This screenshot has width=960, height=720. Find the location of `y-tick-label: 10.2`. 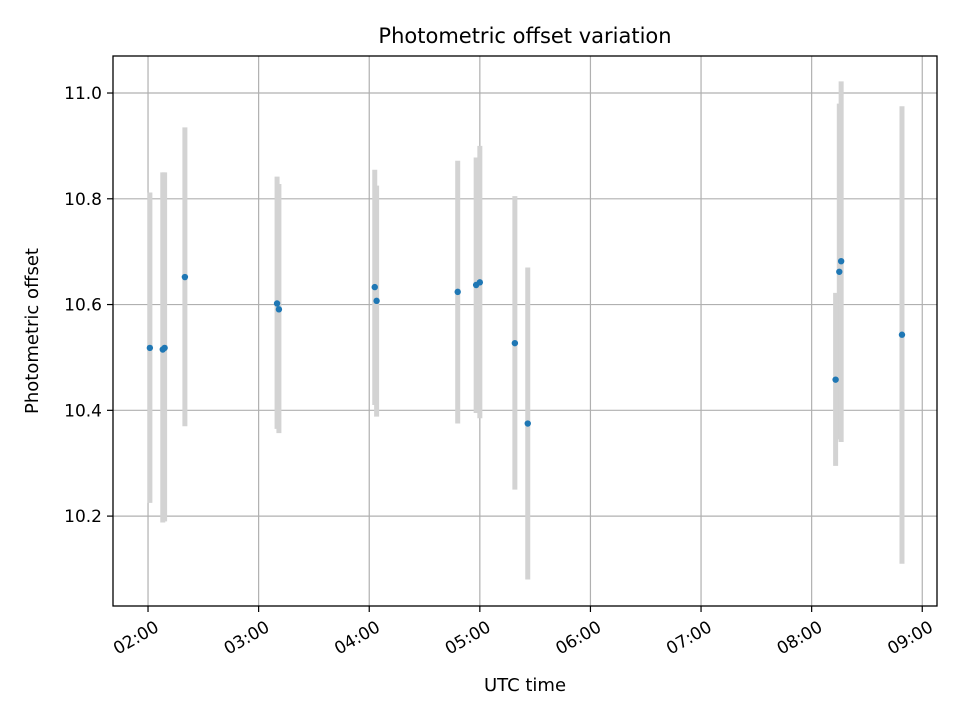

y-tick-label: 10.2 is located at coordinates (83, 517).